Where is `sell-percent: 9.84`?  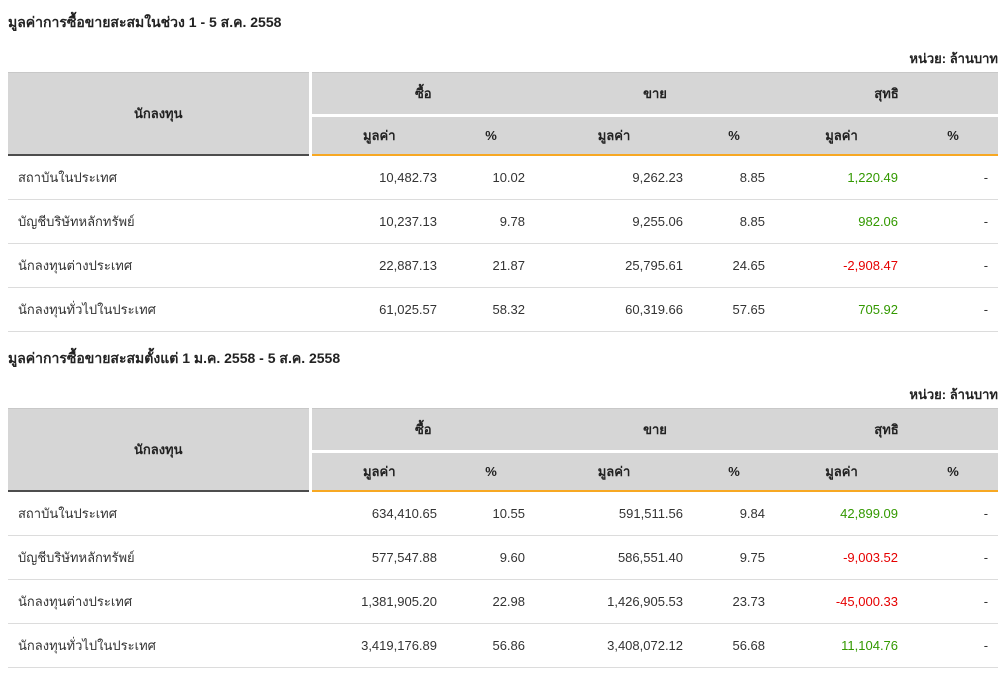
sell-percent: 9.84 is located at coordinates (734, 513).